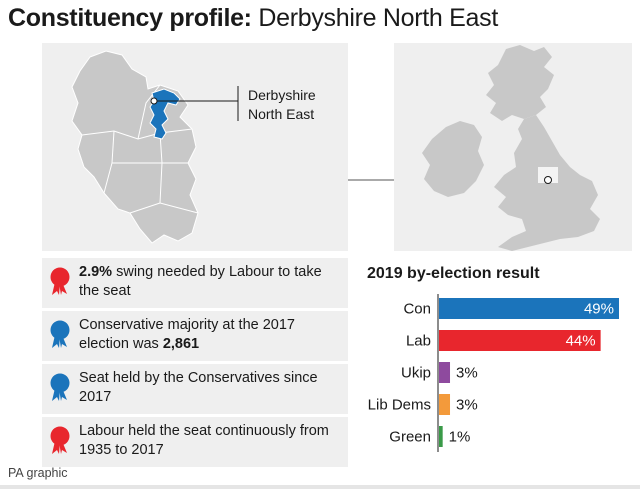 Image resolution: width=640 pixels, height=489 pixels. I want to click on footer-credit: PA graphic, so click(38, 473).